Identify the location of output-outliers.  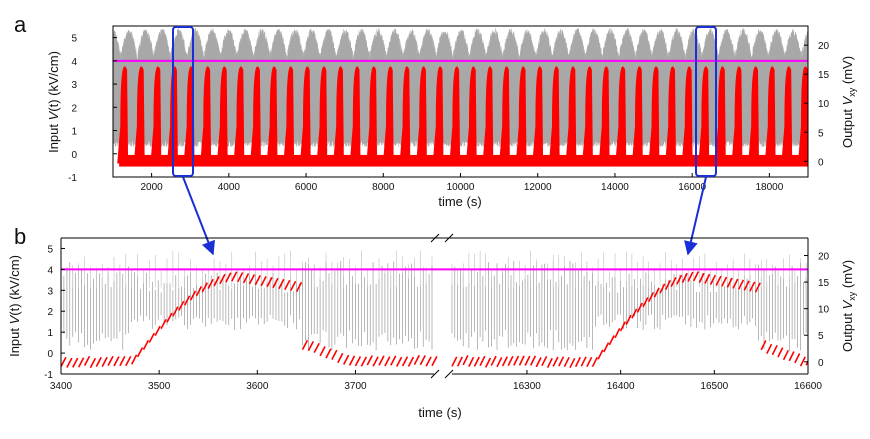
(247, 269).